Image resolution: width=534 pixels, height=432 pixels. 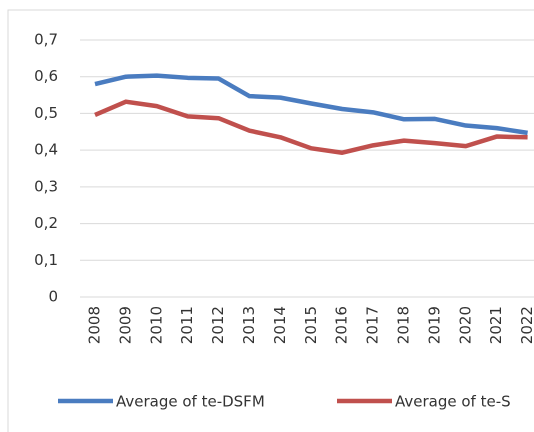 What do you see at coordinates (53, 297) in the screenshot?
I see `y-tick-label: 0` at bounding box center [53, 297].